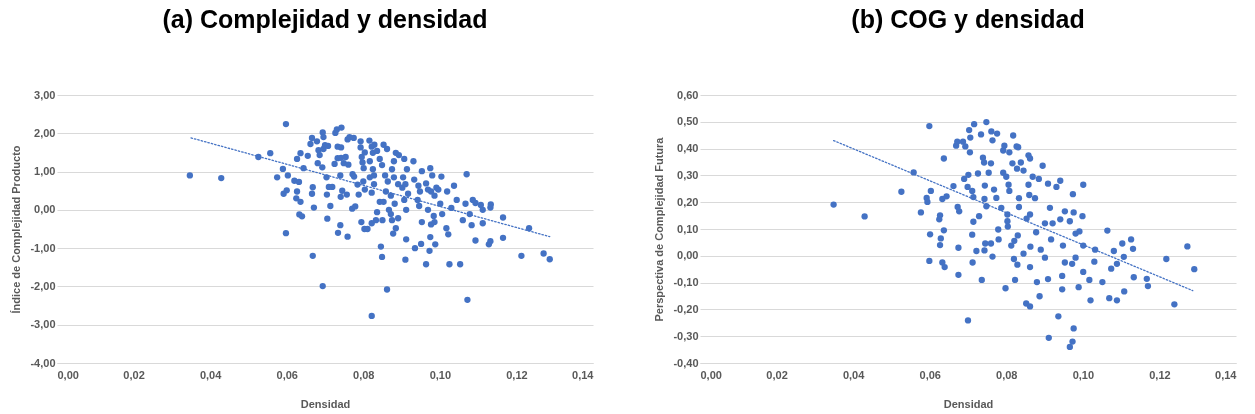 This screenshot has width=1255, height=414. I want to click on y-tick-label: -0,40, so click(686, 362).